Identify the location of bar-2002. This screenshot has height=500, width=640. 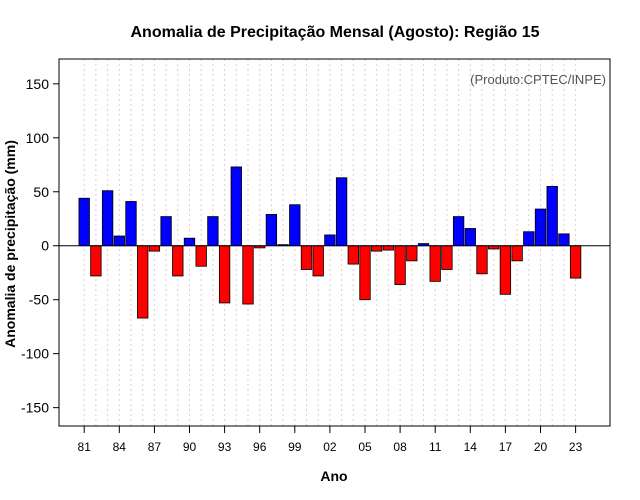
(330, 240).